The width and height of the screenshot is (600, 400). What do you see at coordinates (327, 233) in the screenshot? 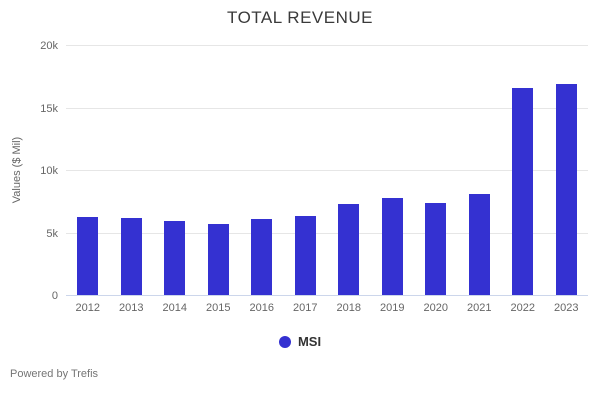
I see `gridline-5k` at bounding box center [327, 233].